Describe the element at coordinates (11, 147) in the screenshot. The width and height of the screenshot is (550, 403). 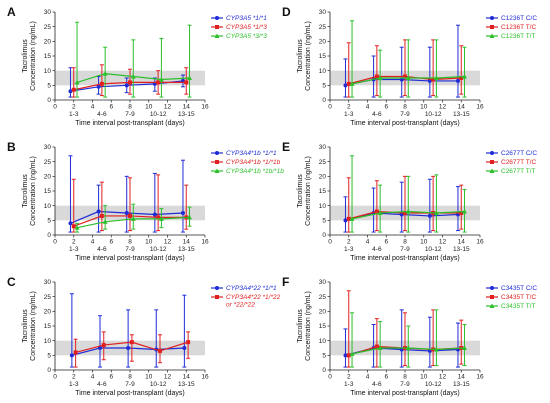
I see `panel-letter: B` at that location.